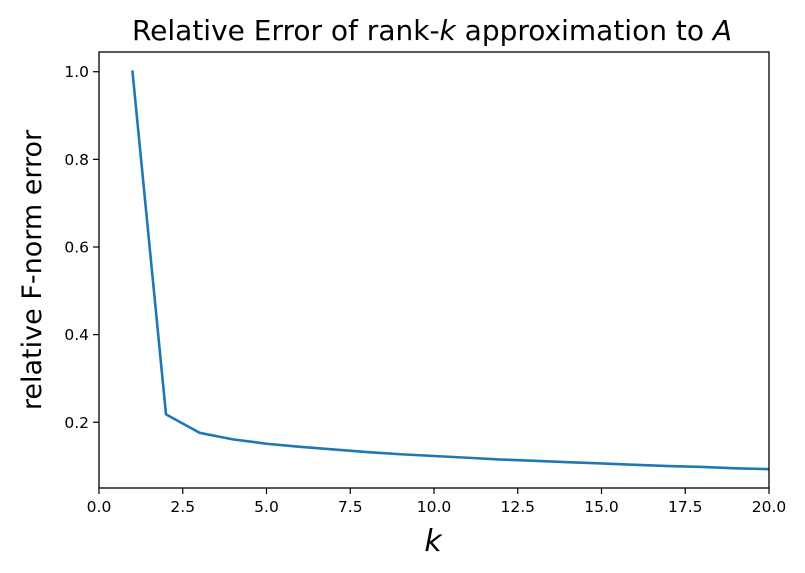 This screenshot has width=805, height=573. I want to click on y-tick-label-1: 0.4, so click(76, 335).